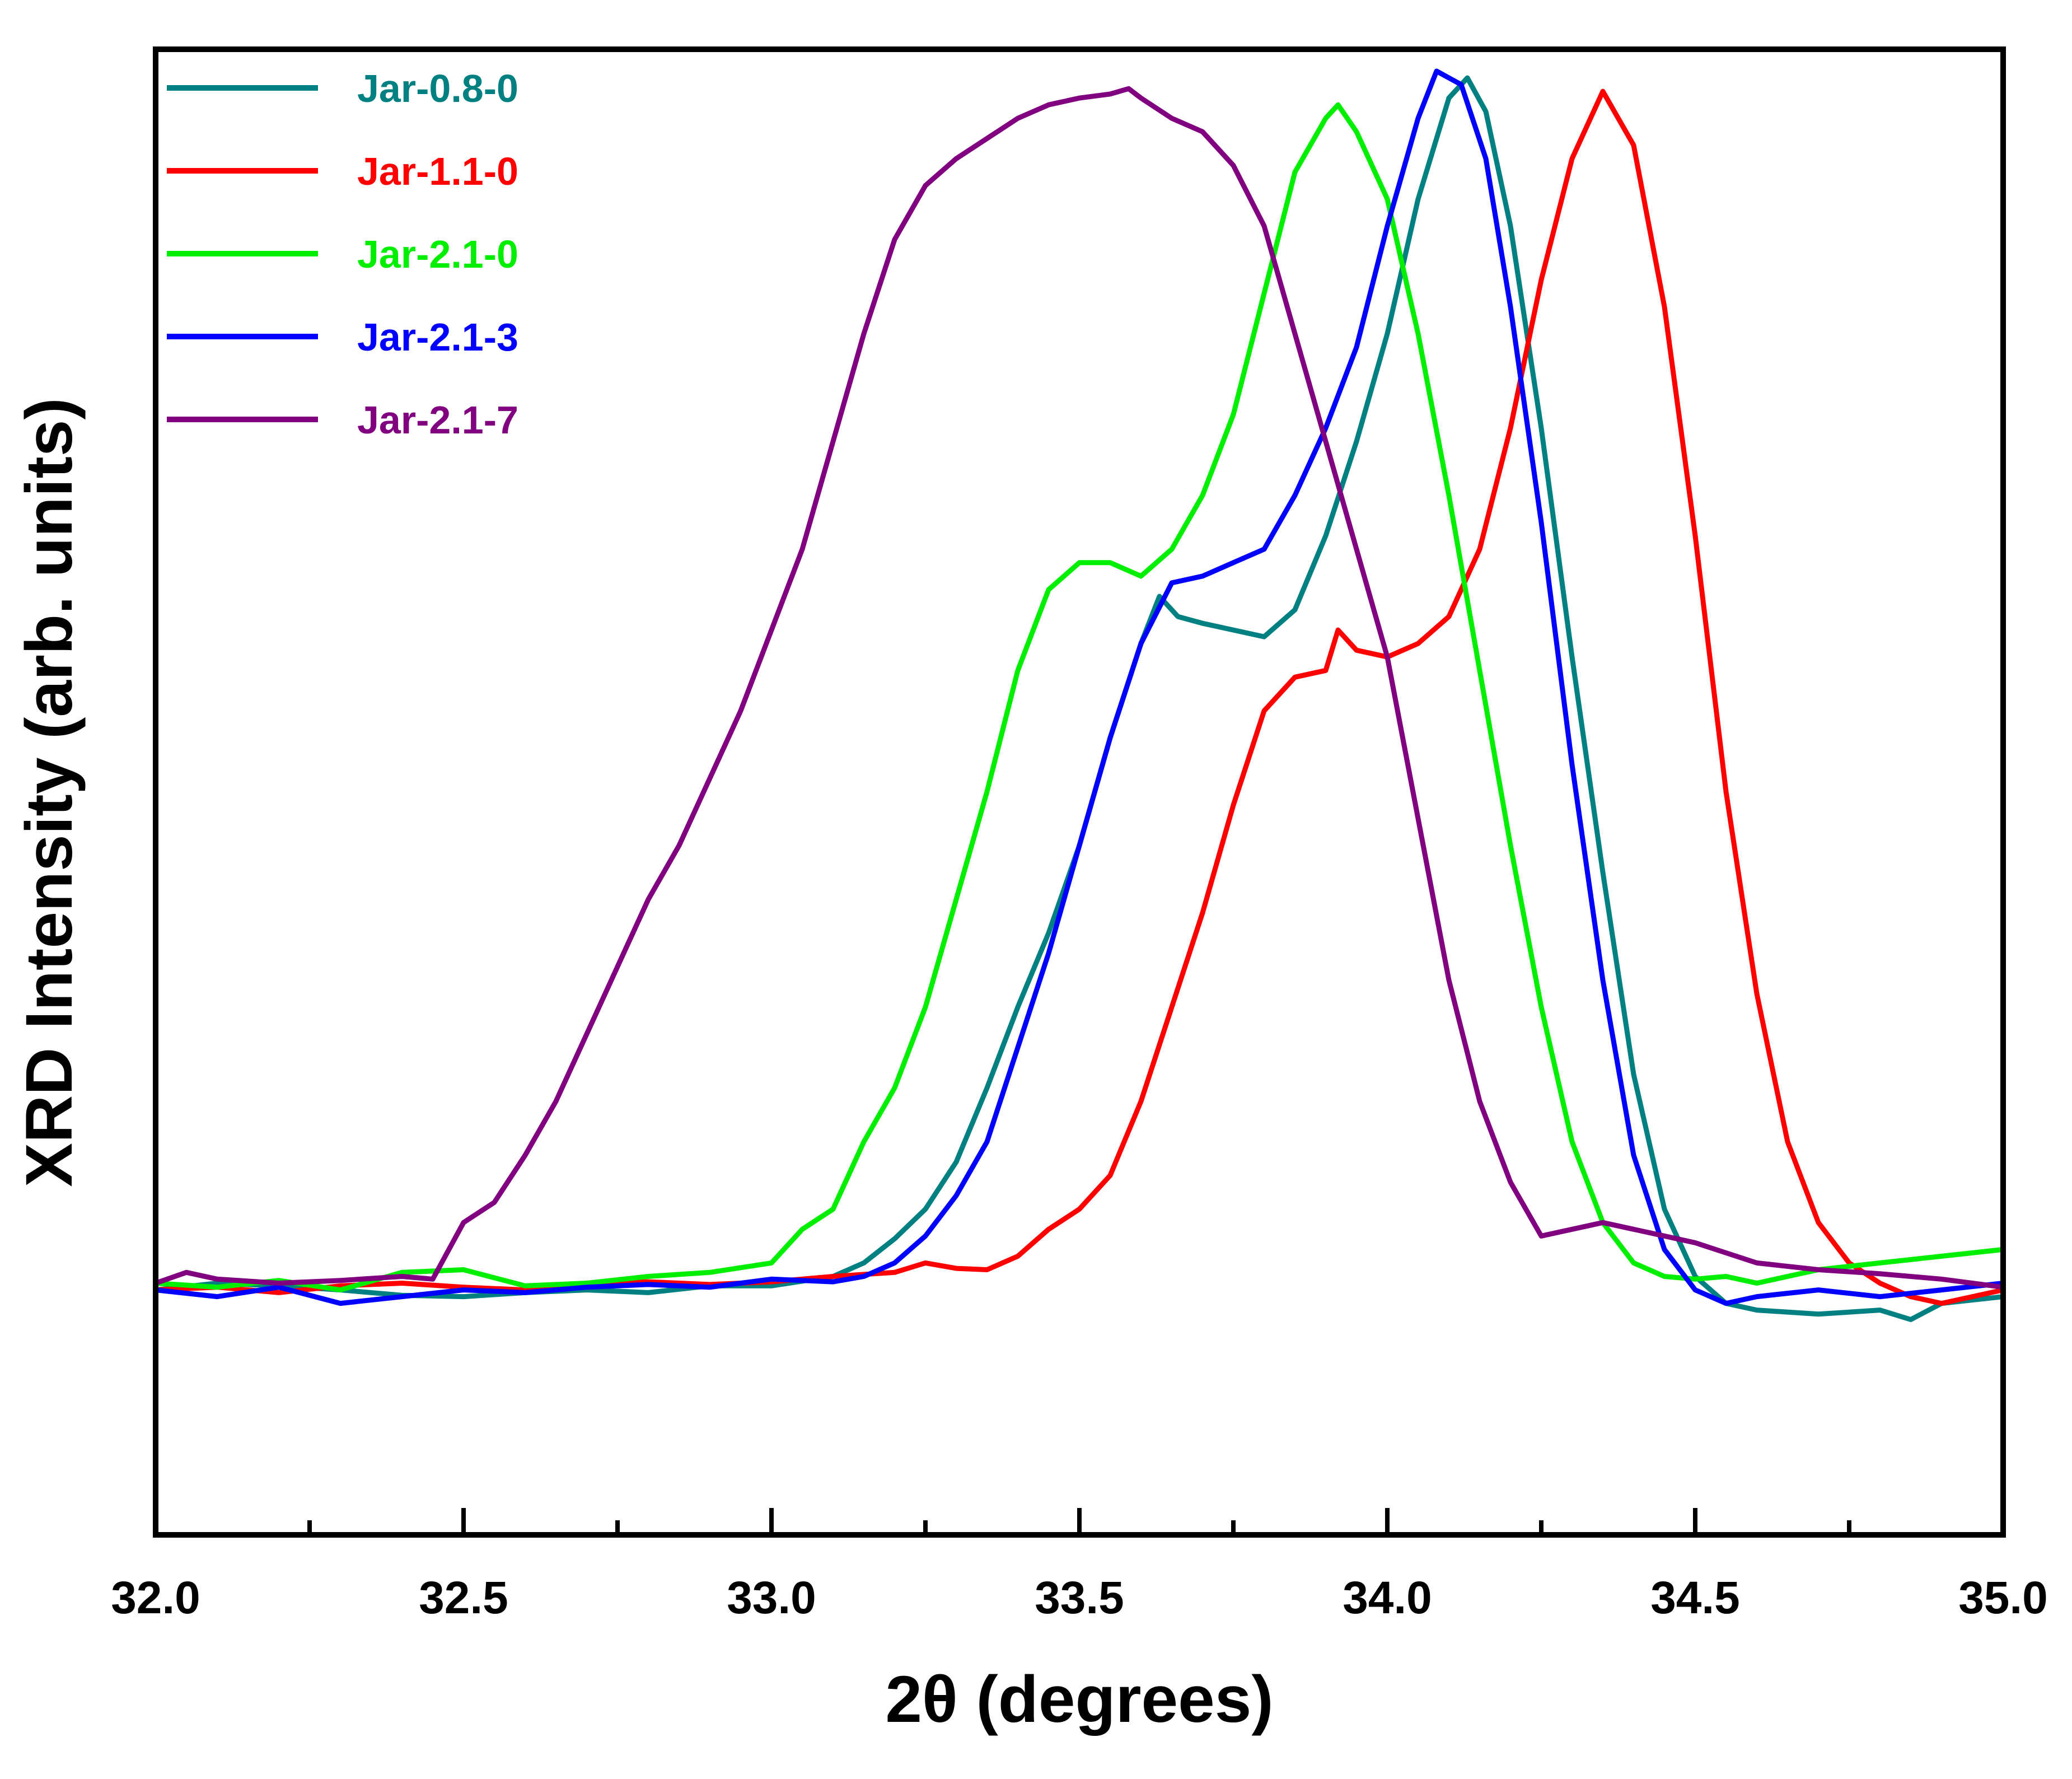 The image size is (2072, 1779). What do you see at coordinates (2003, 1598) in the screenshot?
I see `x-tick-label: 35.0` at bounding box center [2003, 1598].